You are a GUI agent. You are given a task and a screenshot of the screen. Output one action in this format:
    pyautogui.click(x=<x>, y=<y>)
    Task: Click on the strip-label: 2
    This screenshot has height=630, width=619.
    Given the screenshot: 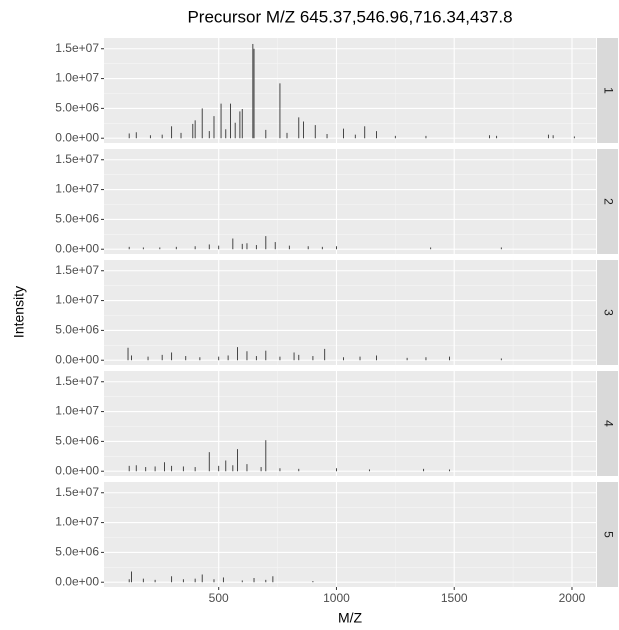 What is the action you would take?
    pyautogui.click(x=608, y=201)
    